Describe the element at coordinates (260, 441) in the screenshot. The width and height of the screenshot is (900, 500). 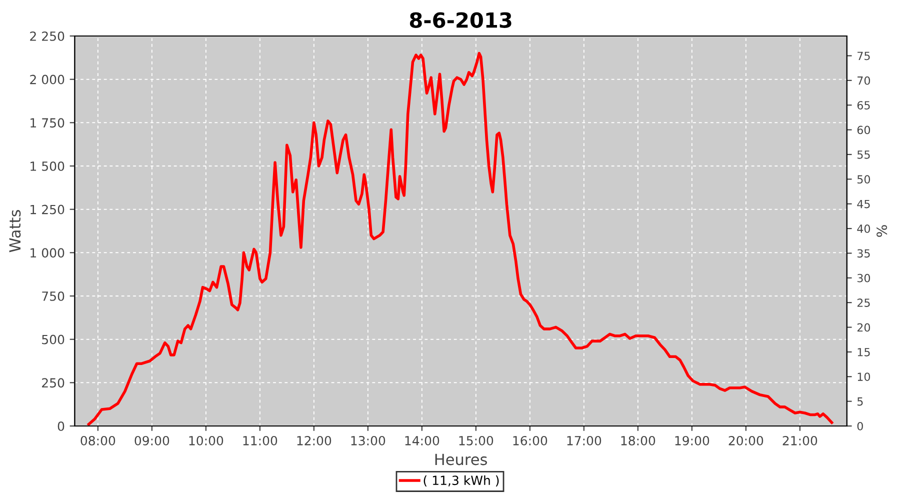
I see `x-tick-label: 11:00` at that location.